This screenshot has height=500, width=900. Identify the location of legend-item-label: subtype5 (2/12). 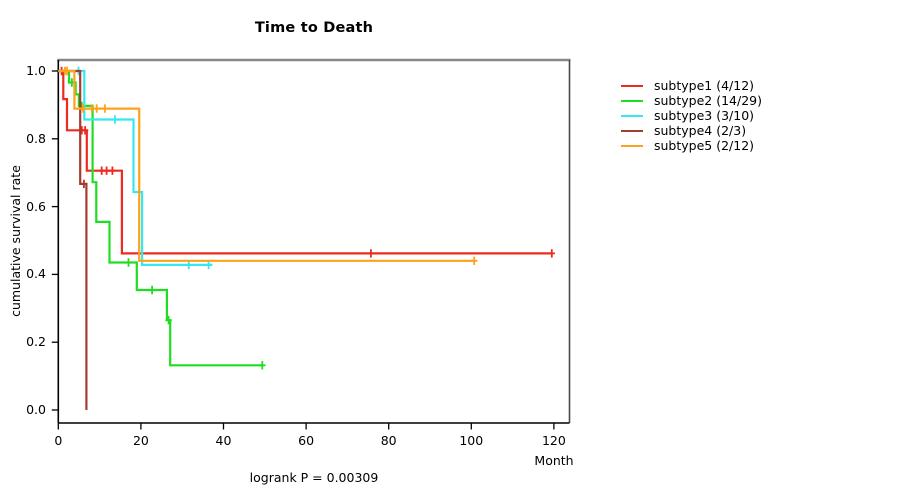
(704, 145).